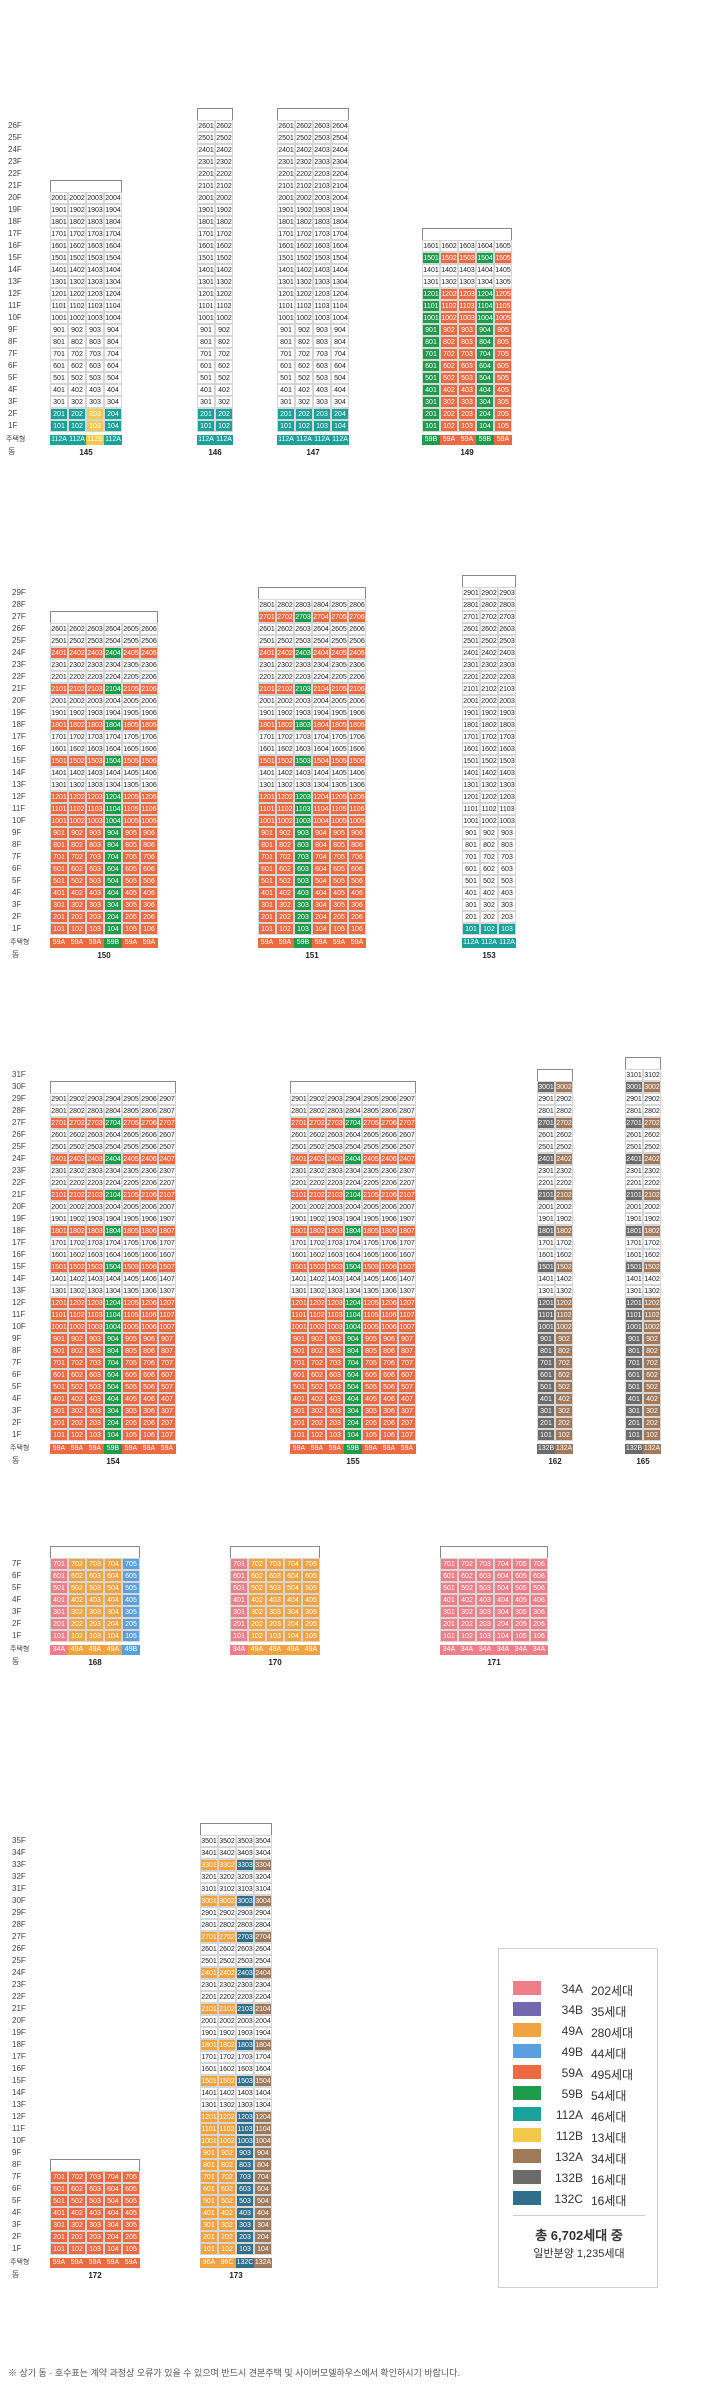 This screenshot has width=720, height=2385. Describe the element at coordinates (113, 1267) in the screenshot. I see `unit-cell: 1504` at that location.